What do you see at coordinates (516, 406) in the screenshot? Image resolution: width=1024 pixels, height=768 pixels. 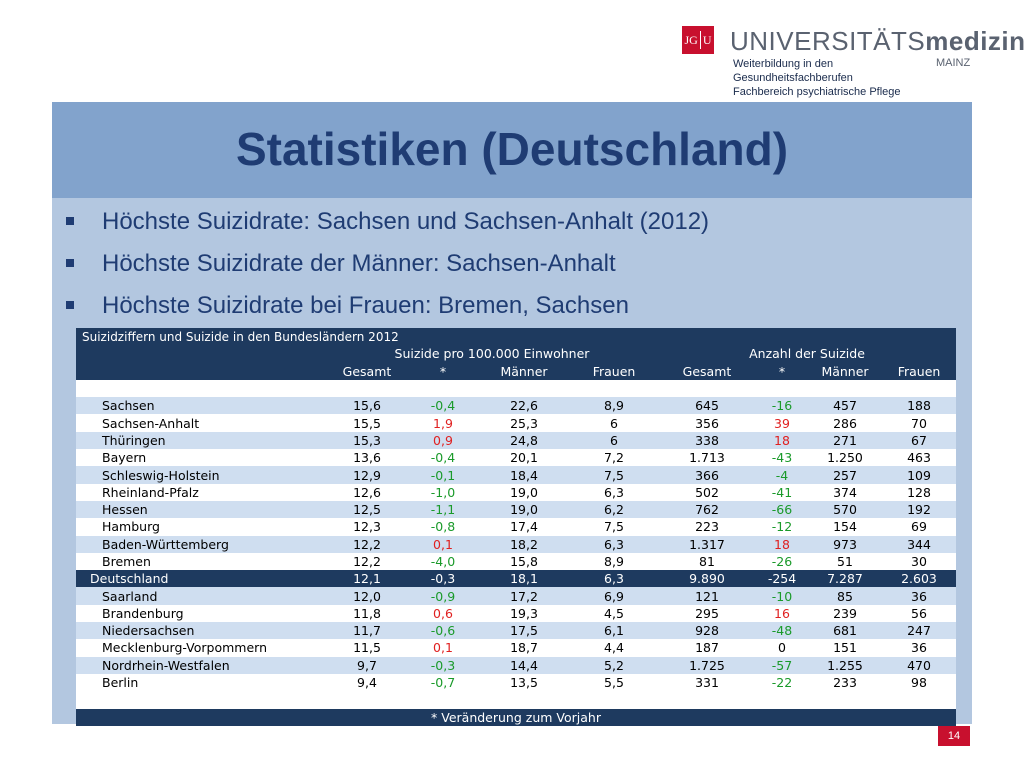 I see `table-row: Sachsen 15,6 -0,4 22,6 8,9 645 -16 457 188` at bounding box center [516, 406].